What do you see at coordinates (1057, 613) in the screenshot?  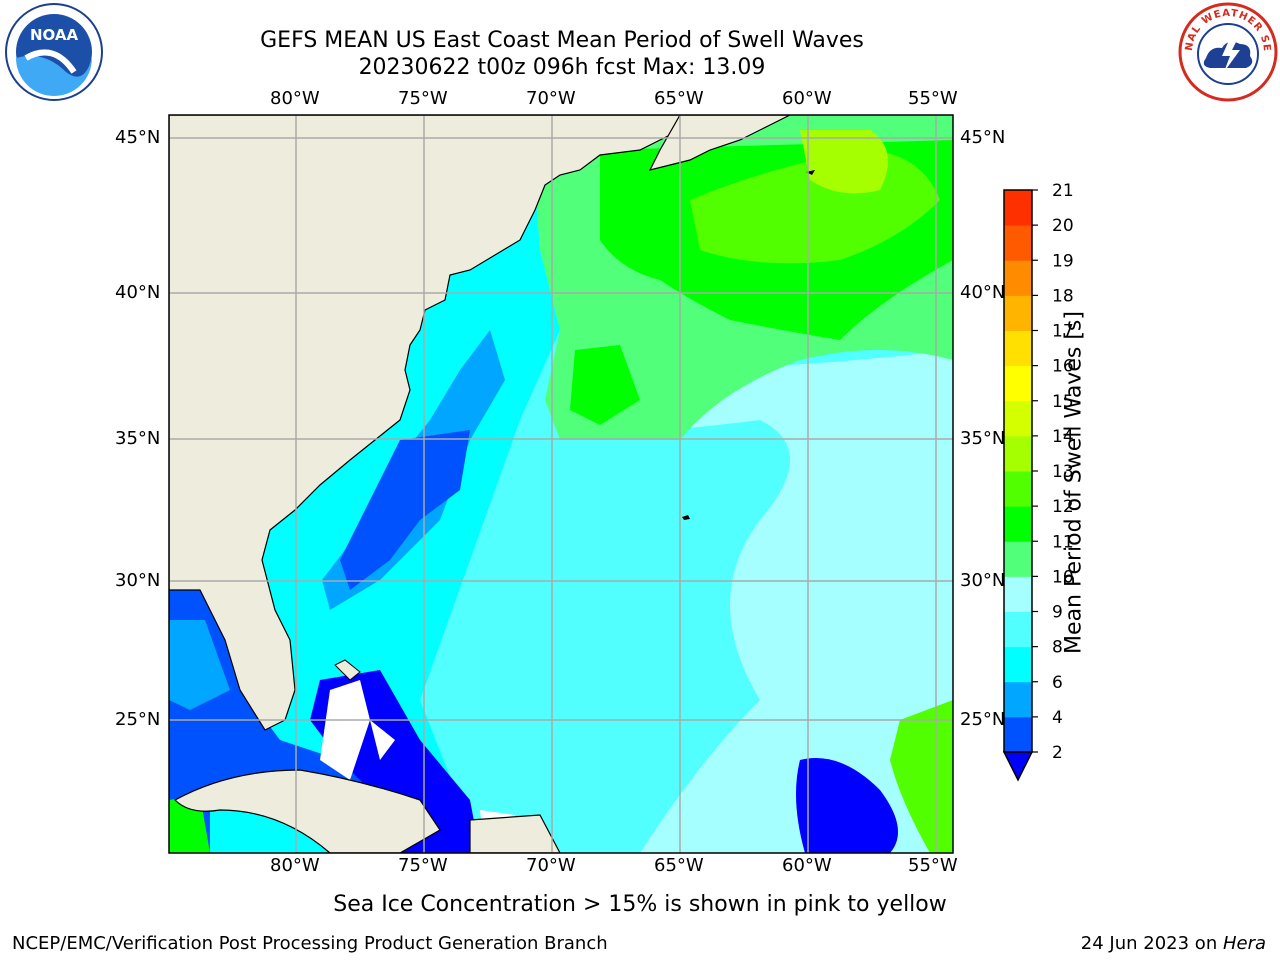 I see `colorbar-tick-label: 9` at bounding box center [1057, 613].